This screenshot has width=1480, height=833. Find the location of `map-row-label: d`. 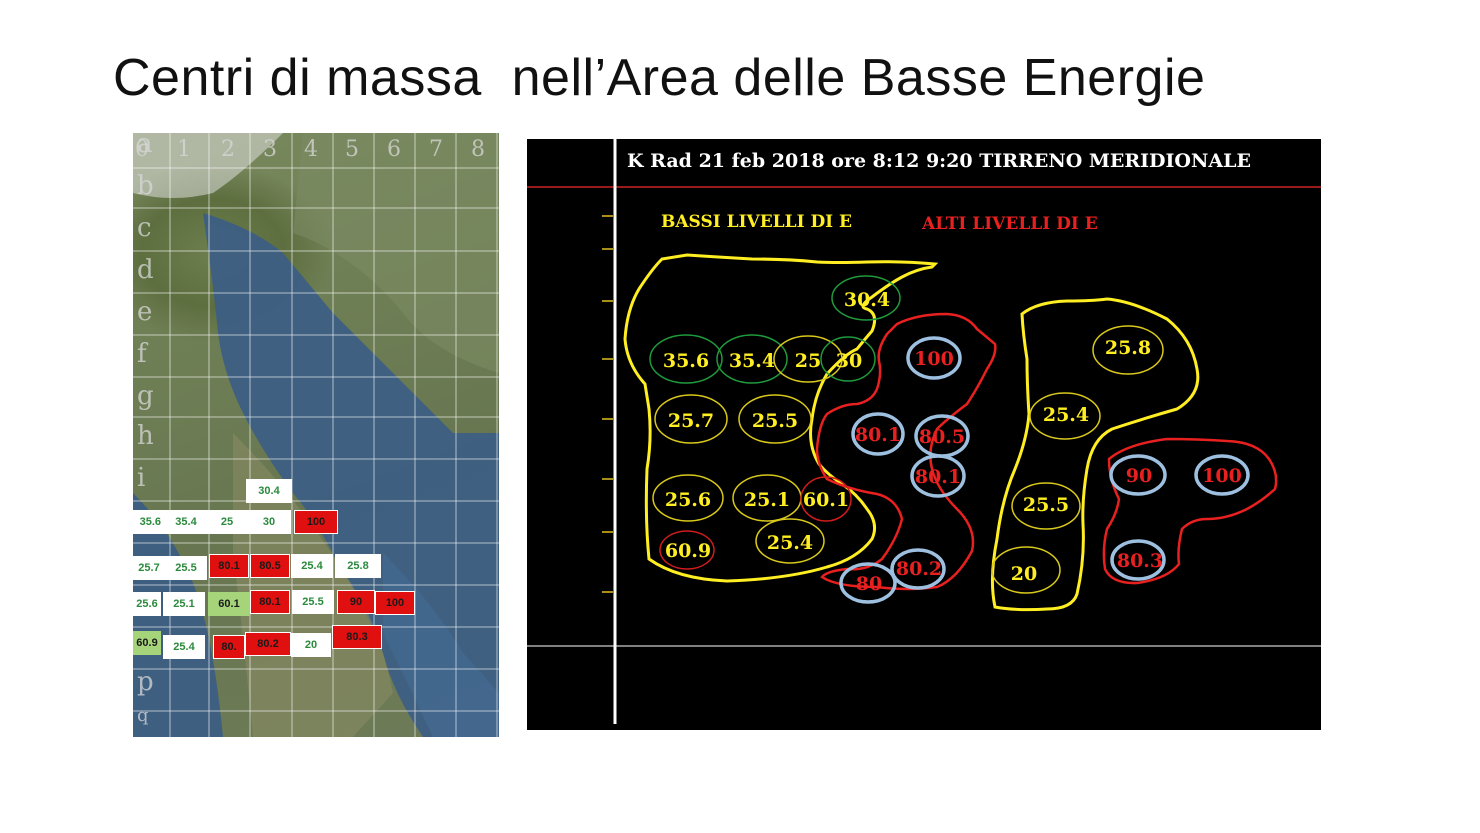

map-row-label: d is located at coordinates (145, 270).